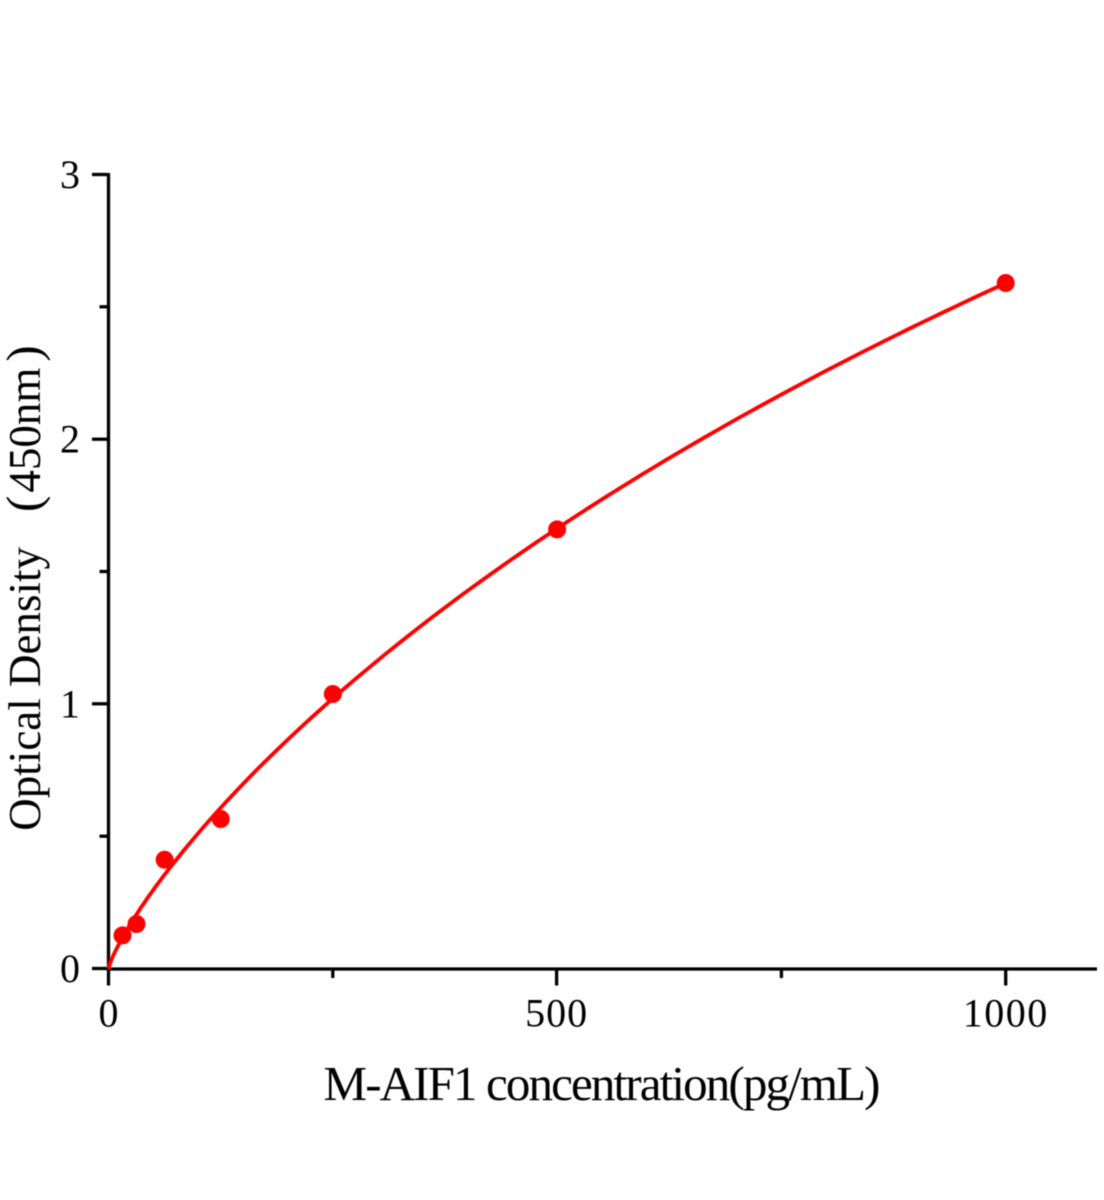 The height and width of the screenshot is (1200, 1104). What do you see at coordinates (25, 587) in the screenshot?
I see `svg-text: Optical Density(450nm)` at bounding box center [25, 587].